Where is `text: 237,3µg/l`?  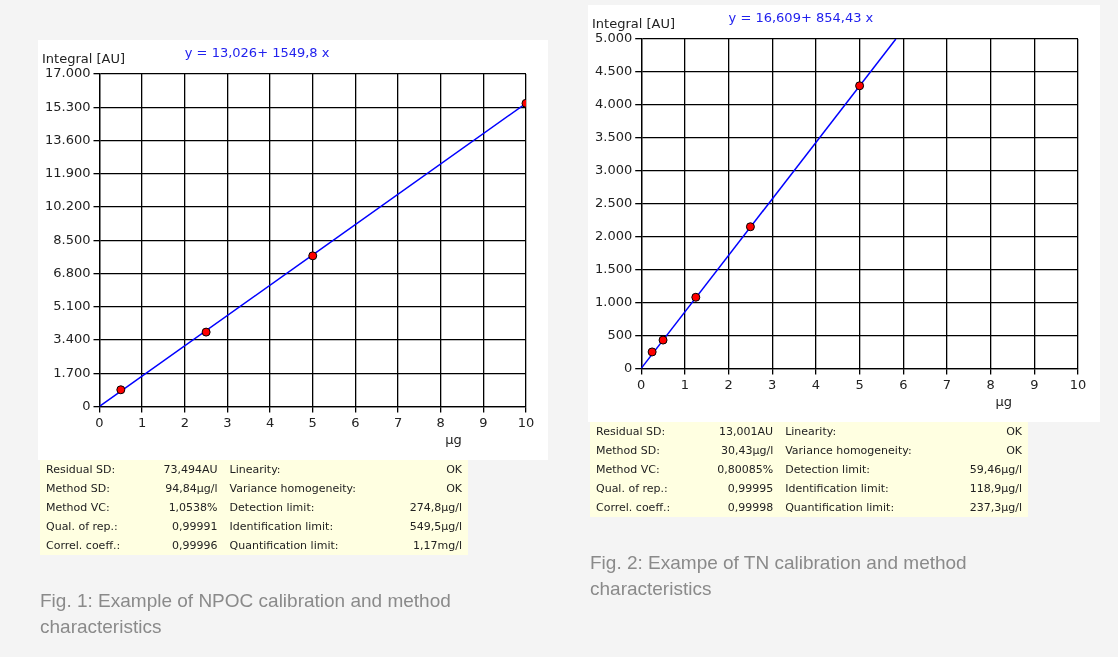 text: 237,3µg/l is located at coordinates (995, 508).